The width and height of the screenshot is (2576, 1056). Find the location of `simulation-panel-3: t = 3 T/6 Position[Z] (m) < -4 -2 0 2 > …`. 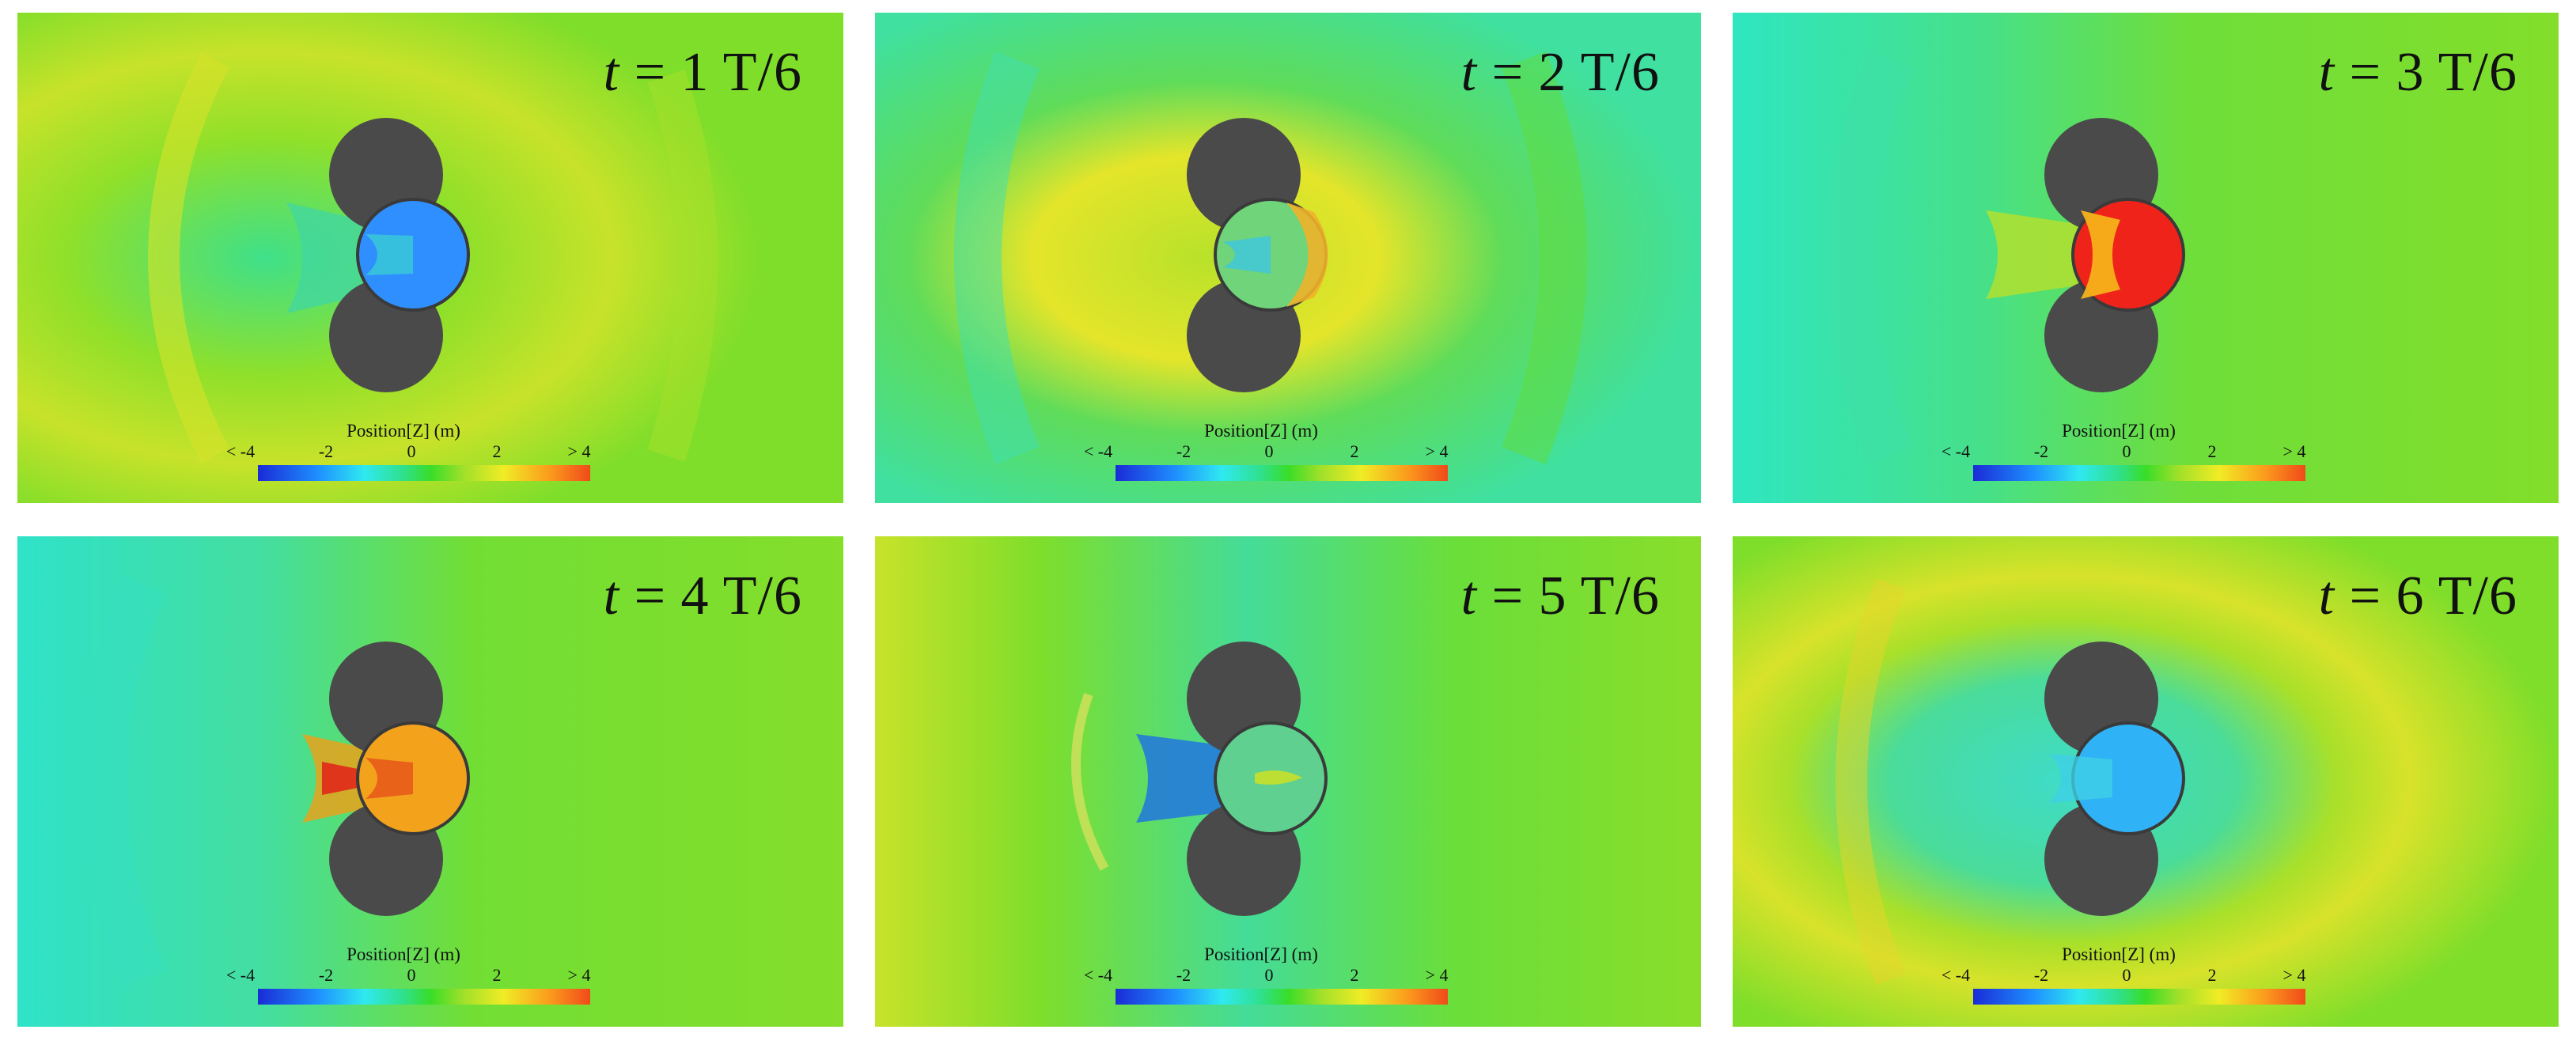

simulation-panel-3: t = 3 T/6 Position[Z] (m) < -4 -2 0 2 > … is located at coordinates (2146, 258).